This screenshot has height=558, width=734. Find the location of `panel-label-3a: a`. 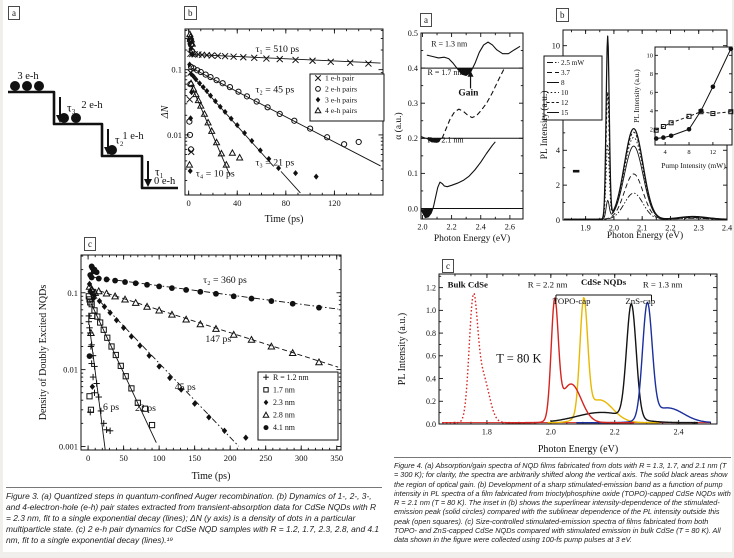

panel-label-3a: a is located at coordinates (14, 13).